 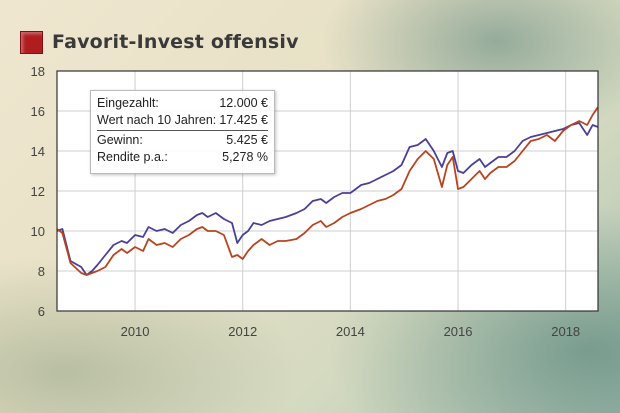 I want to click on info-row-return-pa: Rendite p.a.: 5,278 %, so click(x=182, y=157).